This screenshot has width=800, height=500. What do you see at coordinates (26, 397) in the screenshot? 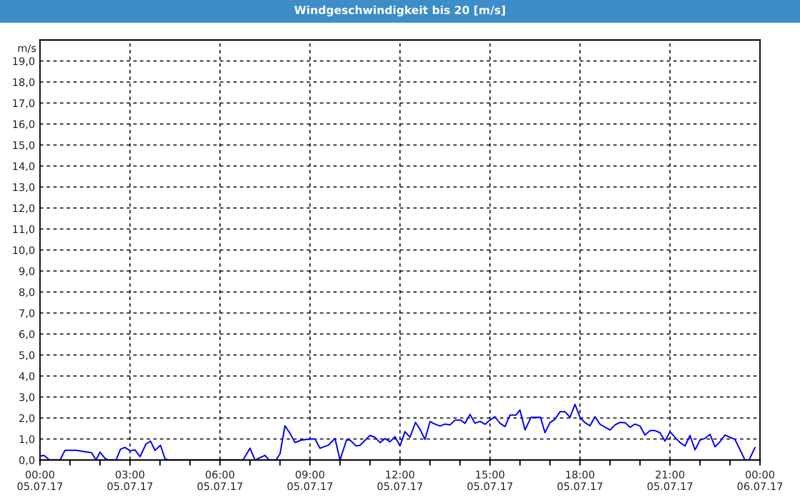
I see `y-tick-label: 3,0` at bounding box center [26, 397].